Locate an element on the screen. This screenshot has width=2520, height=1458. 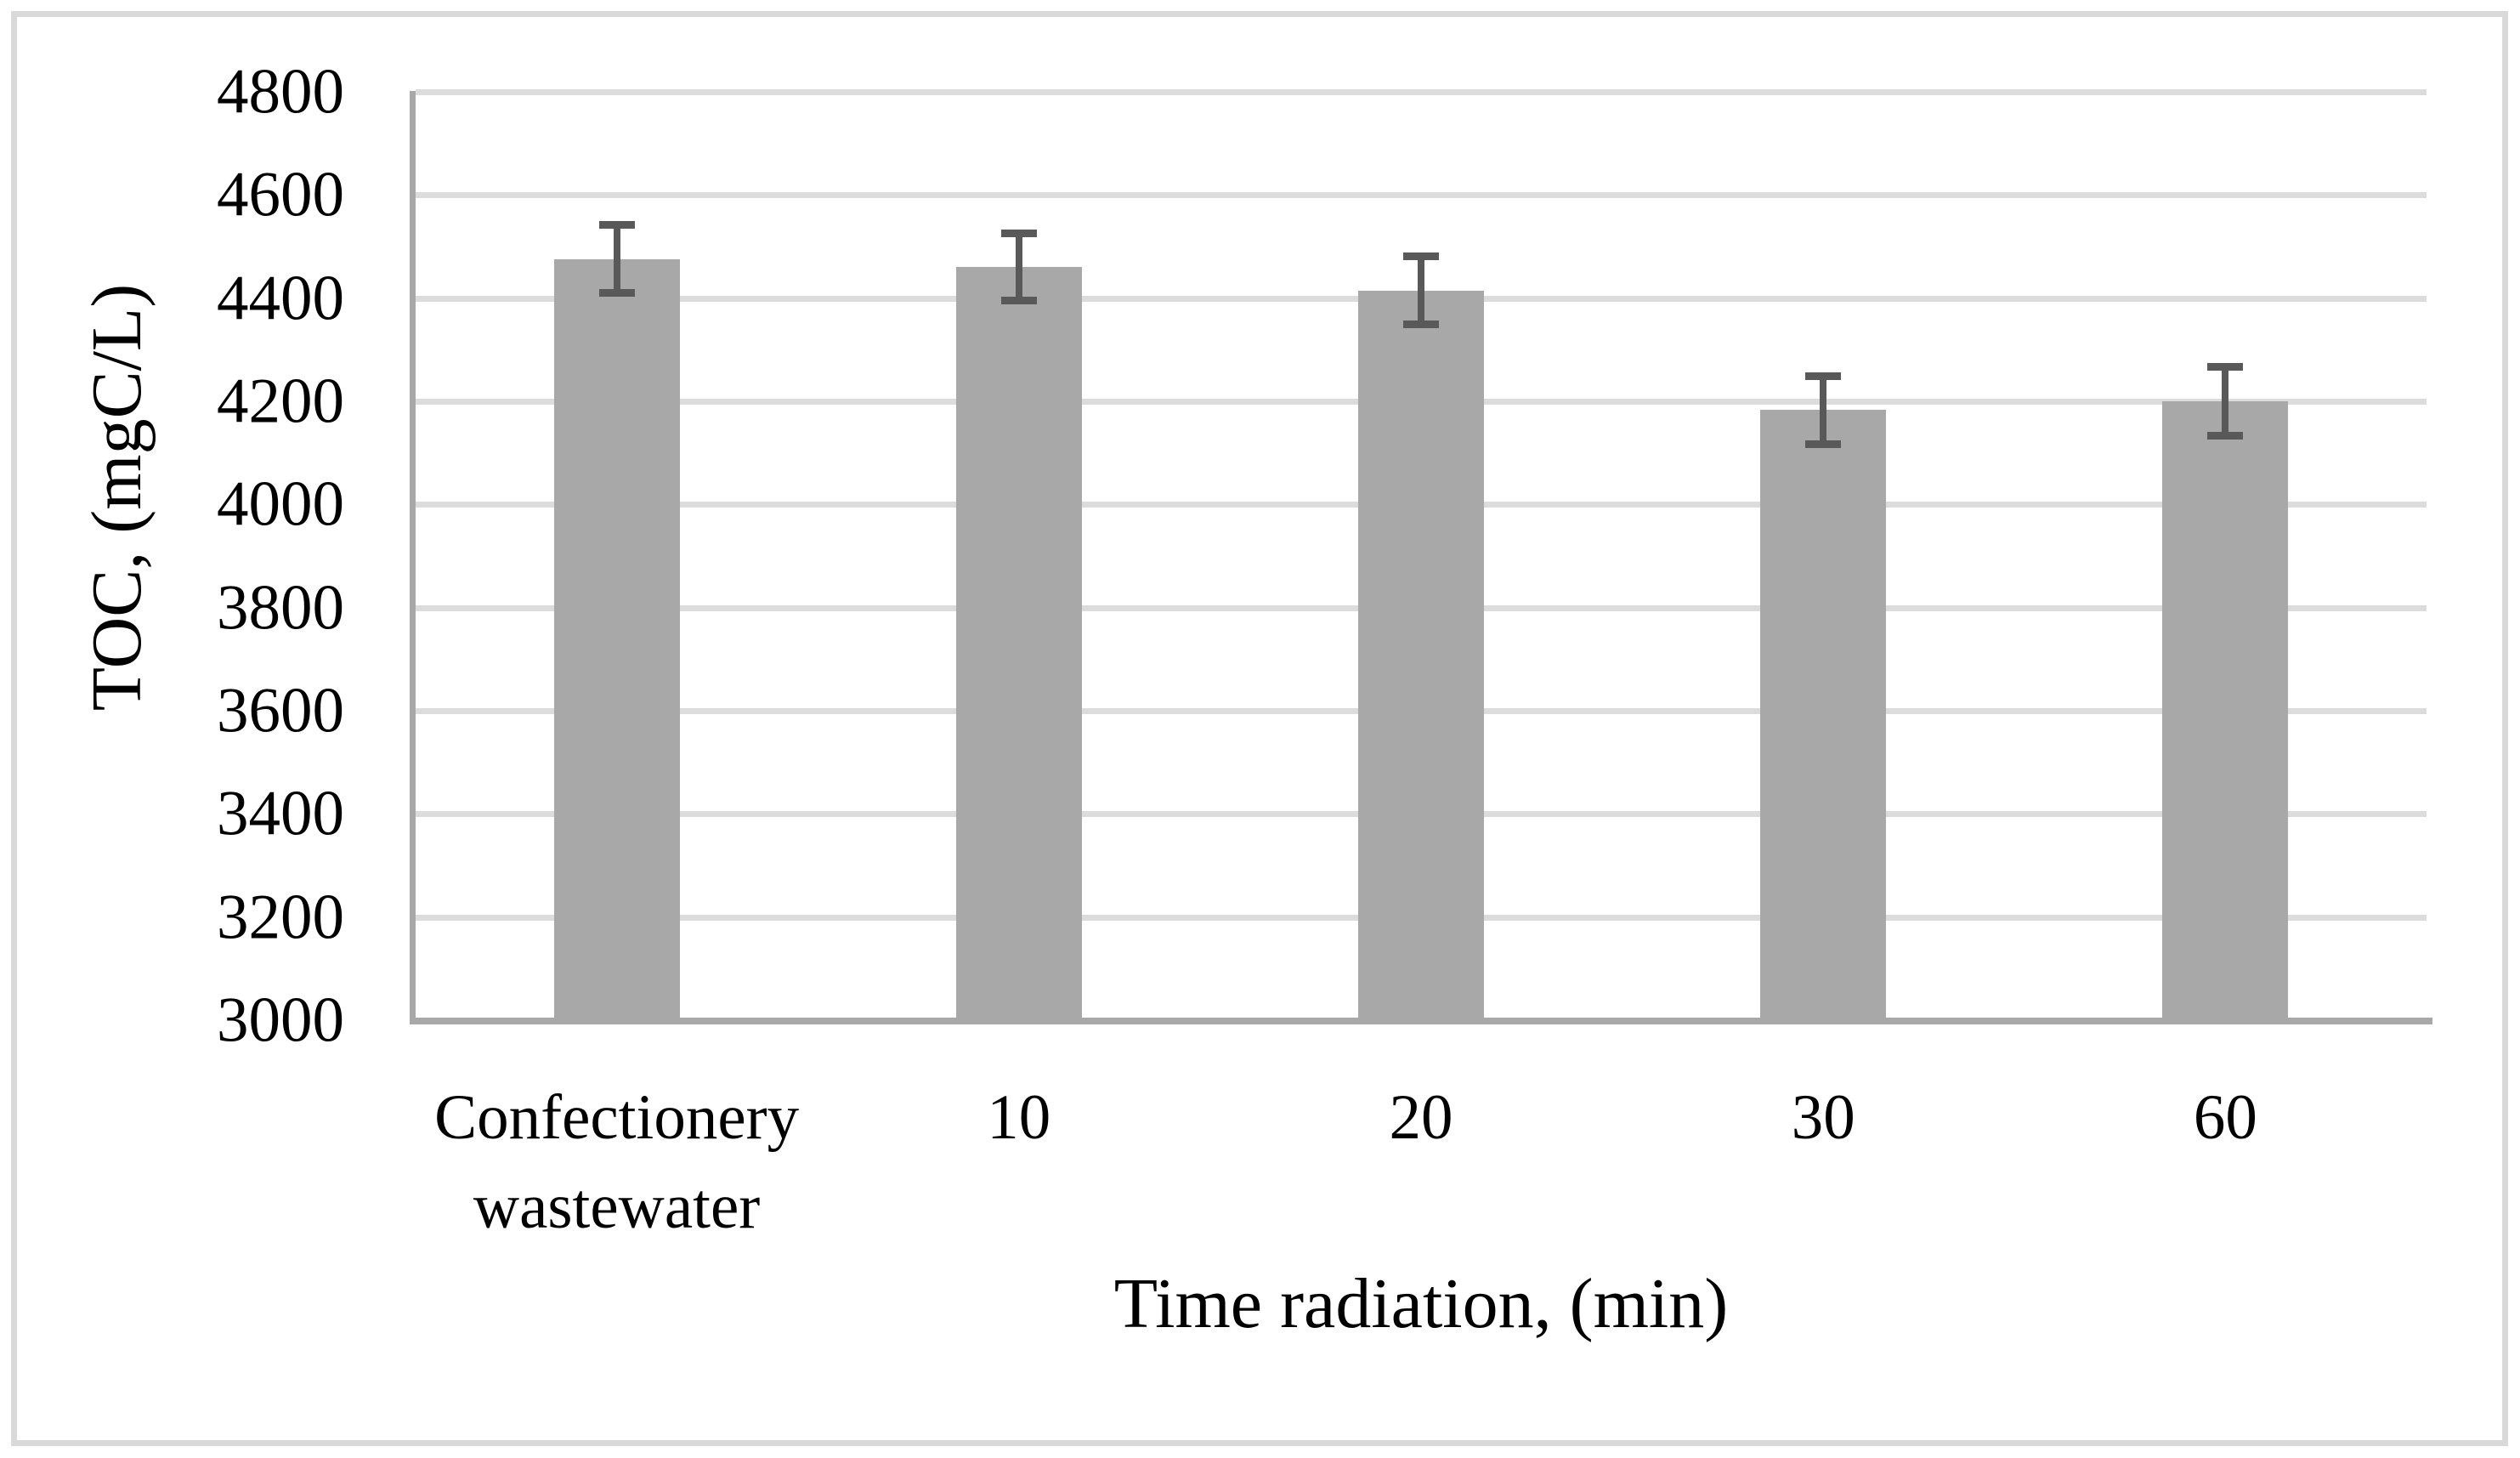
y-tick-label-4000: 4000 is located at coordinates (280, 504).